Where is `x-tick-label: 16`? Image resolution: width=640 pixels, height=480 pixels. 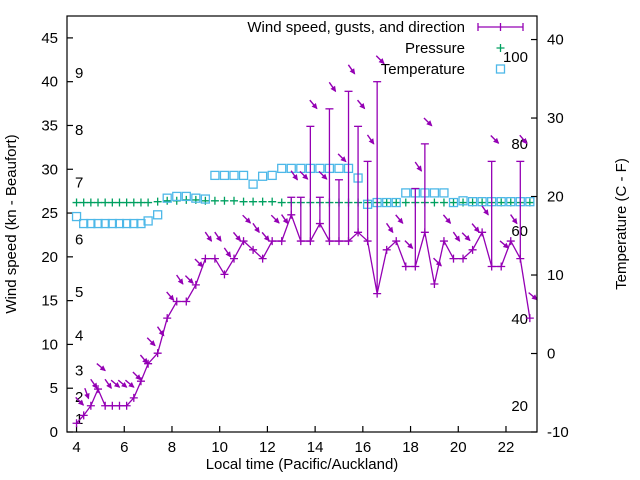
x-tick-label: 16 is located at coordinates (362, 447).